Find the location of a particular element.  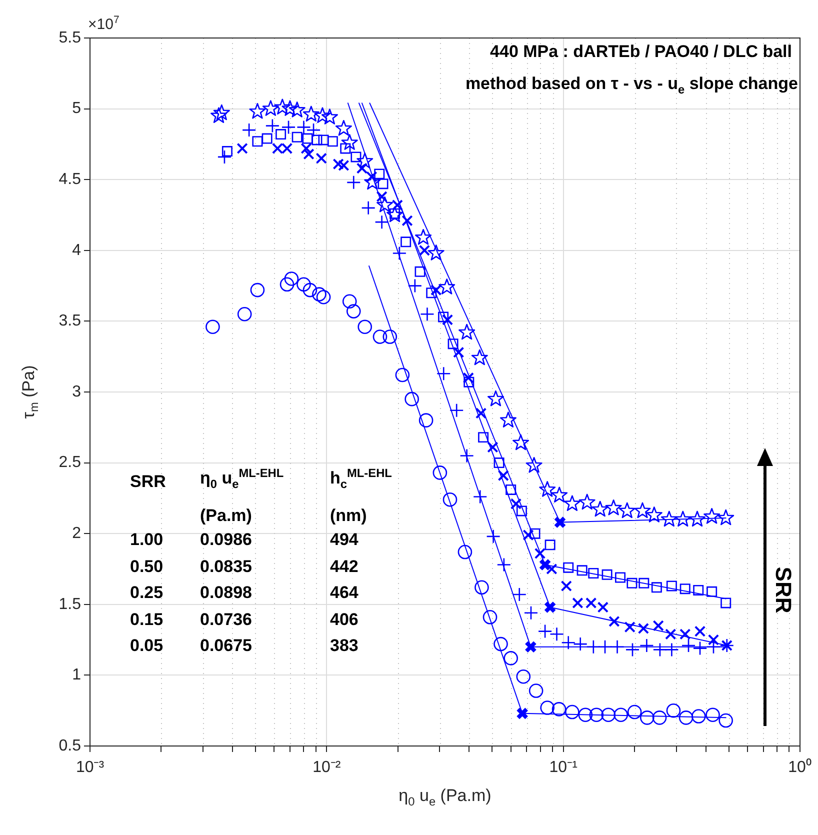

y-tick-label: 1 is located at coordinates (77, 675).